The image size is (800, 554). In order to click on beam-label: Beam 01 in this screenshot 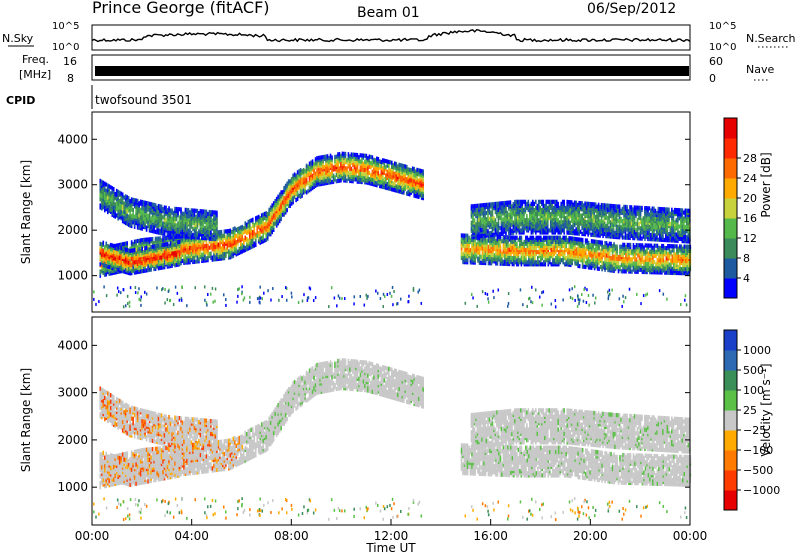, I will do `click(388, 13)`.